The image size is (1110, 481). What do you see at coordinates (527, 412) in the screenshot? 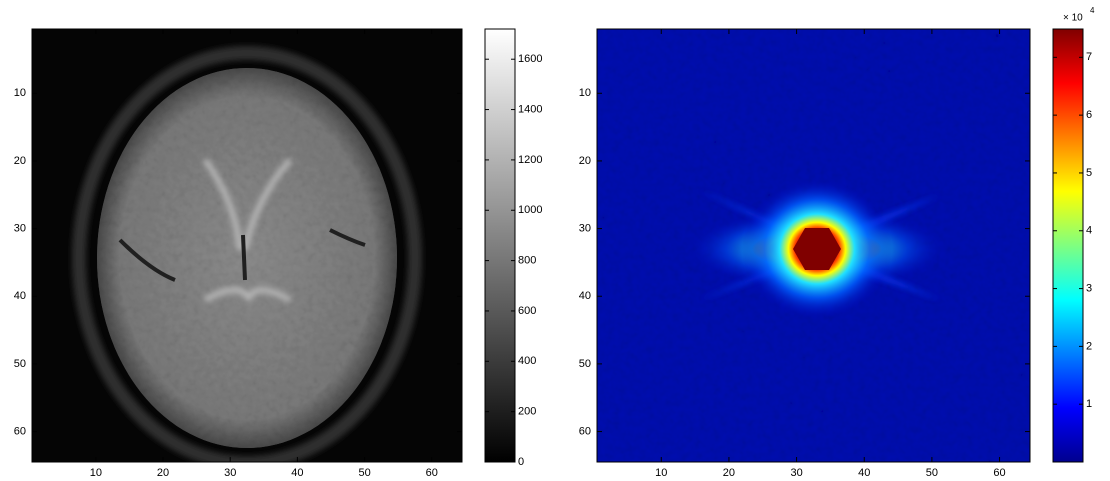
I see `colorbar-tick-label: 200` at bounding box center [527, 412].